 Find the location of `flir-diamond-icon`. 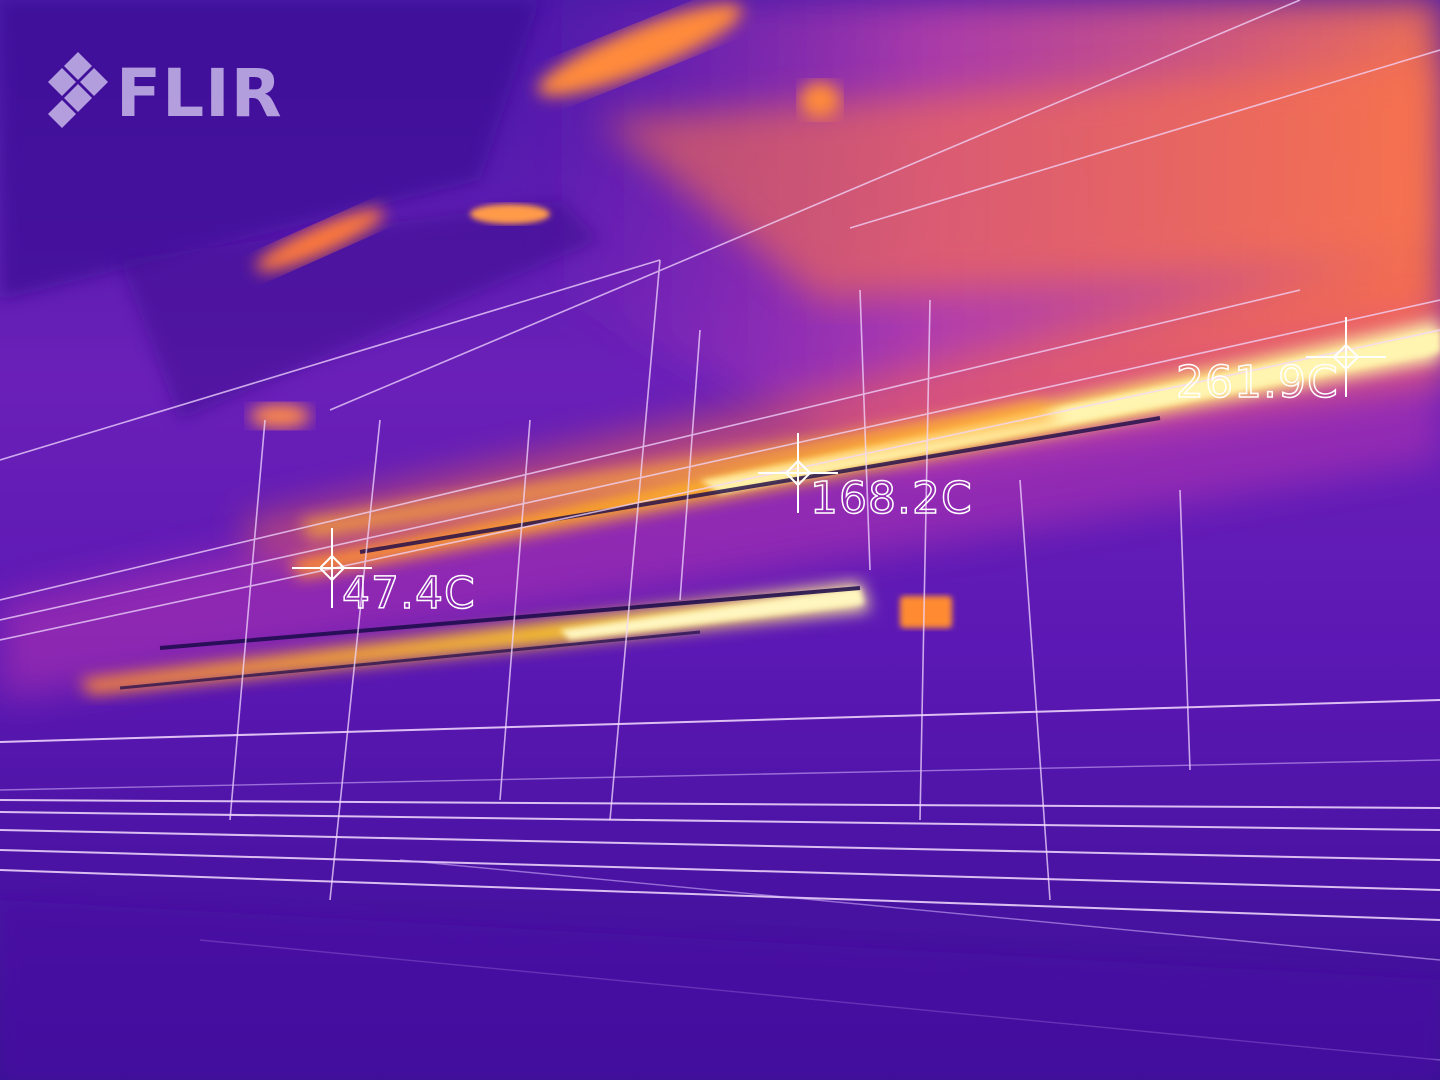

flir-diamond-icon is located at coordinates (78, 90).